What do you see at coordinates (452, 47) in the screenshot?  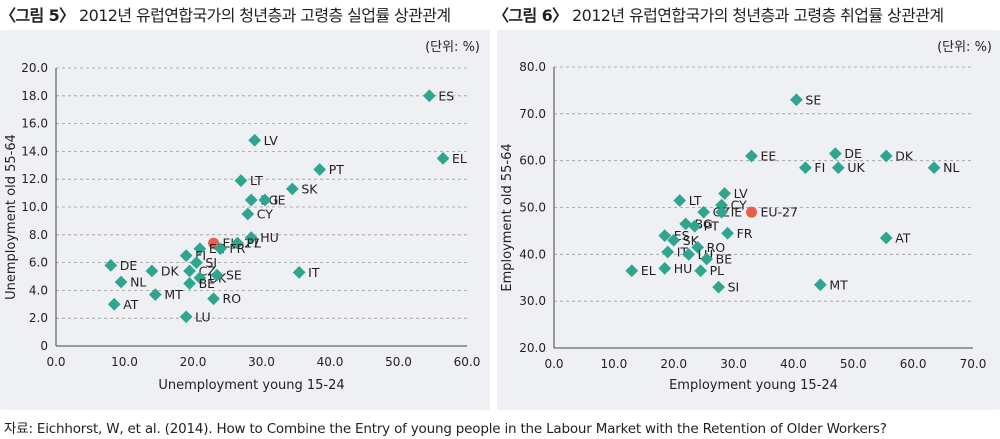 I see `unit-label: (단위: %)` at bounding box center [452, 47].